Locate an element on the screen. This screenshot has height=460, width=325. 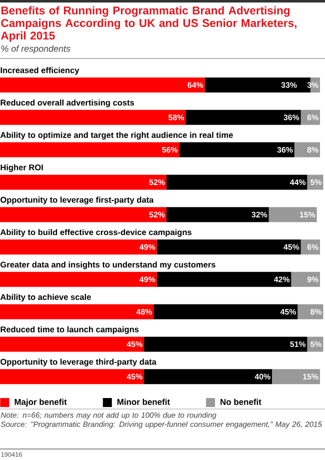
y-tick-label: Higher ROI is located at coordinates (21, 168).